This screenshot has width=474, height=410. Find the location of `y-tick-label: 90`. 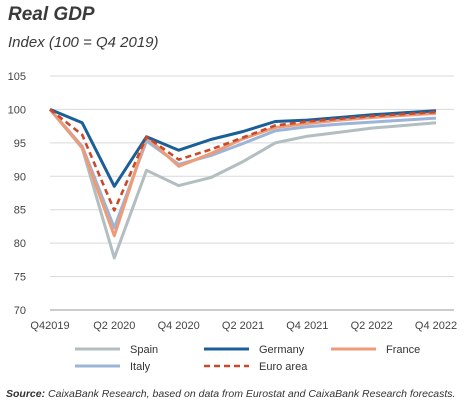

y-tick-label: 90 is located at coordinates (20, 177).